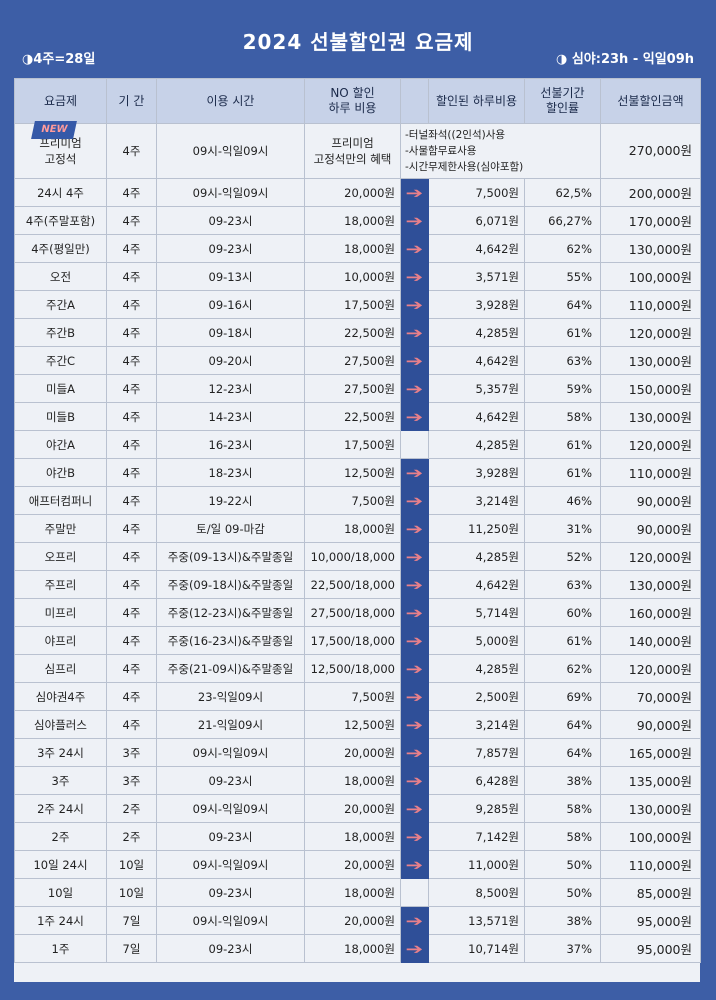 The height and width of the screenshot is (1000, 716). Describe the element at coordinates (650, 528) in the screenshot. I see `price-cell: 90,000원` at that location.